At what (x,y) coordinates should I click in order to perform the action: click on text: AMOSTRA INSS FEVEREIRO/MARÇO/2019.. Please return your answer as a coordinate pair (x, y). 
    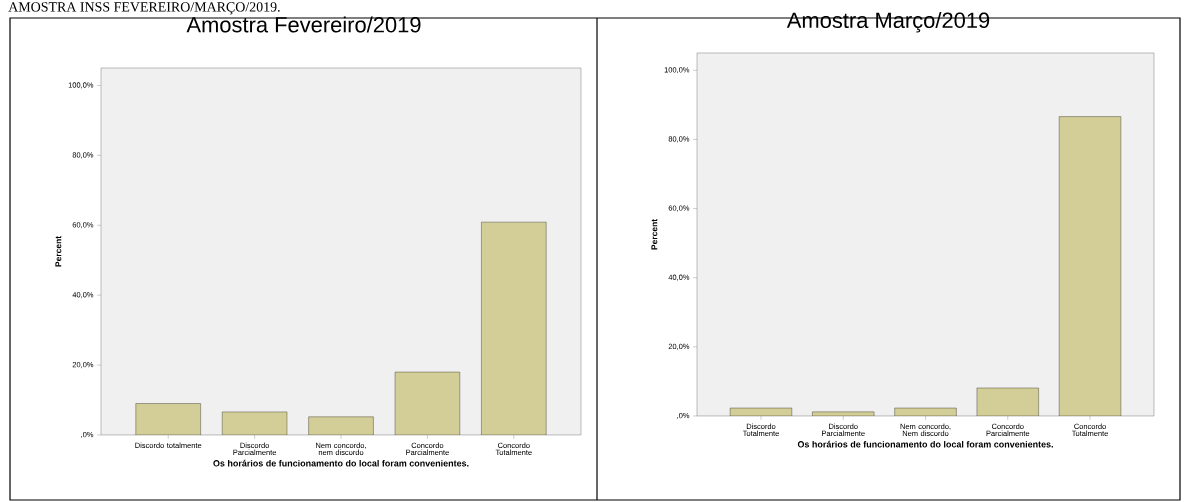
    Looking at the image, I should click on (144, 8).